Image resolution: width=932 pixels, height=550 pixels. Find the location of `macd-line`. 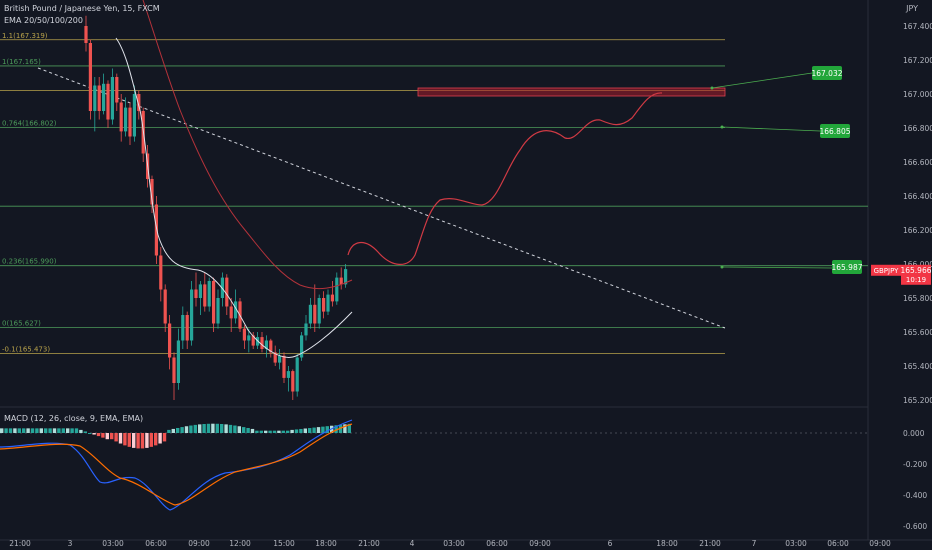

macd-line is located at coordinates (176, 465).